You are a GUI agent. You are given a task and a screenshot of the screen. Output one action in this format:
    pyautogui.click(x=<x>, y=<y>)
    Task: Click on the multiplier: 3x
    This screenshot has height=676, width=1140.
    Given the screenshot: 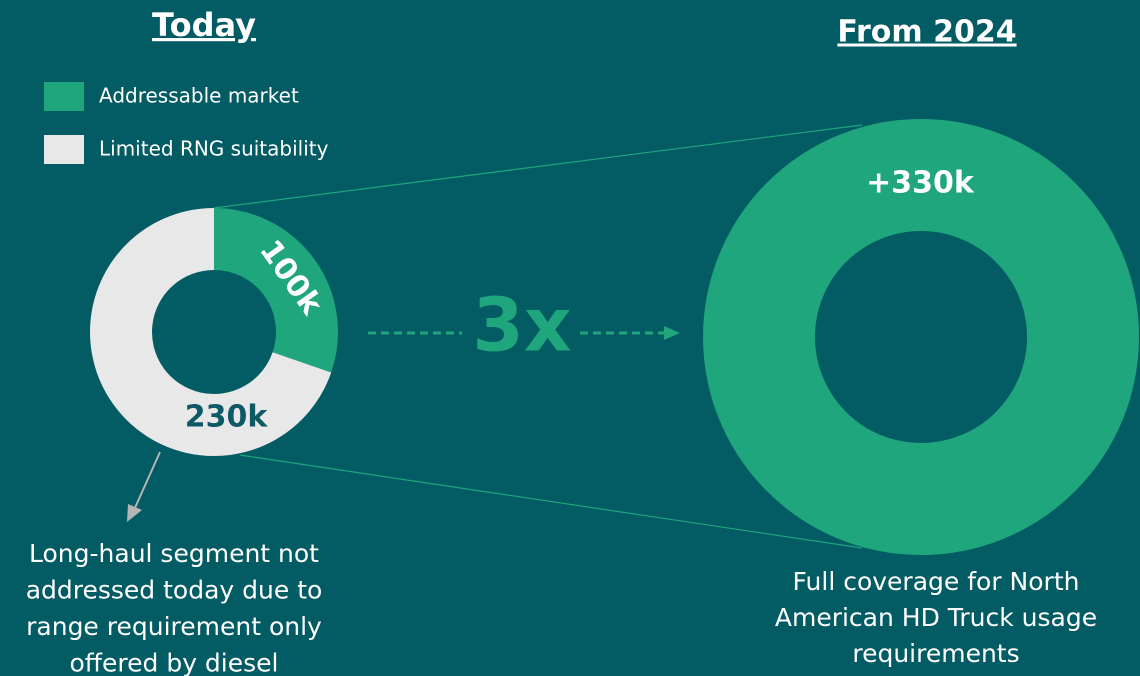 What is the action you would take?
    pyautogui.click(x=521, y=326)
    